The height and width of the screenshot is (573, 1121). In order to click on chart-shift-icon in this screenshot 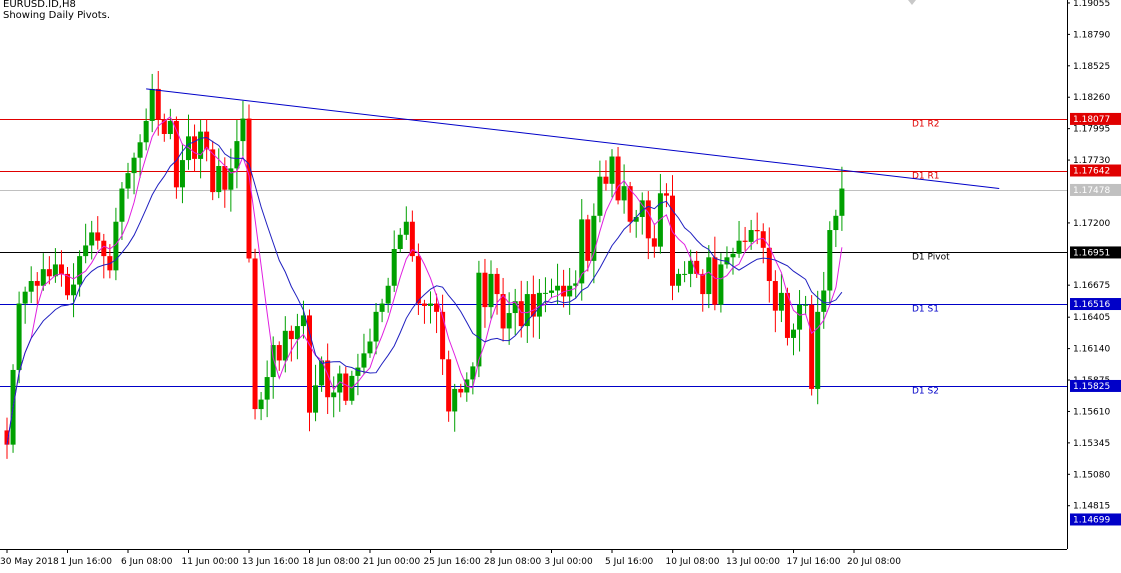, I will do `click(912, 2)`.